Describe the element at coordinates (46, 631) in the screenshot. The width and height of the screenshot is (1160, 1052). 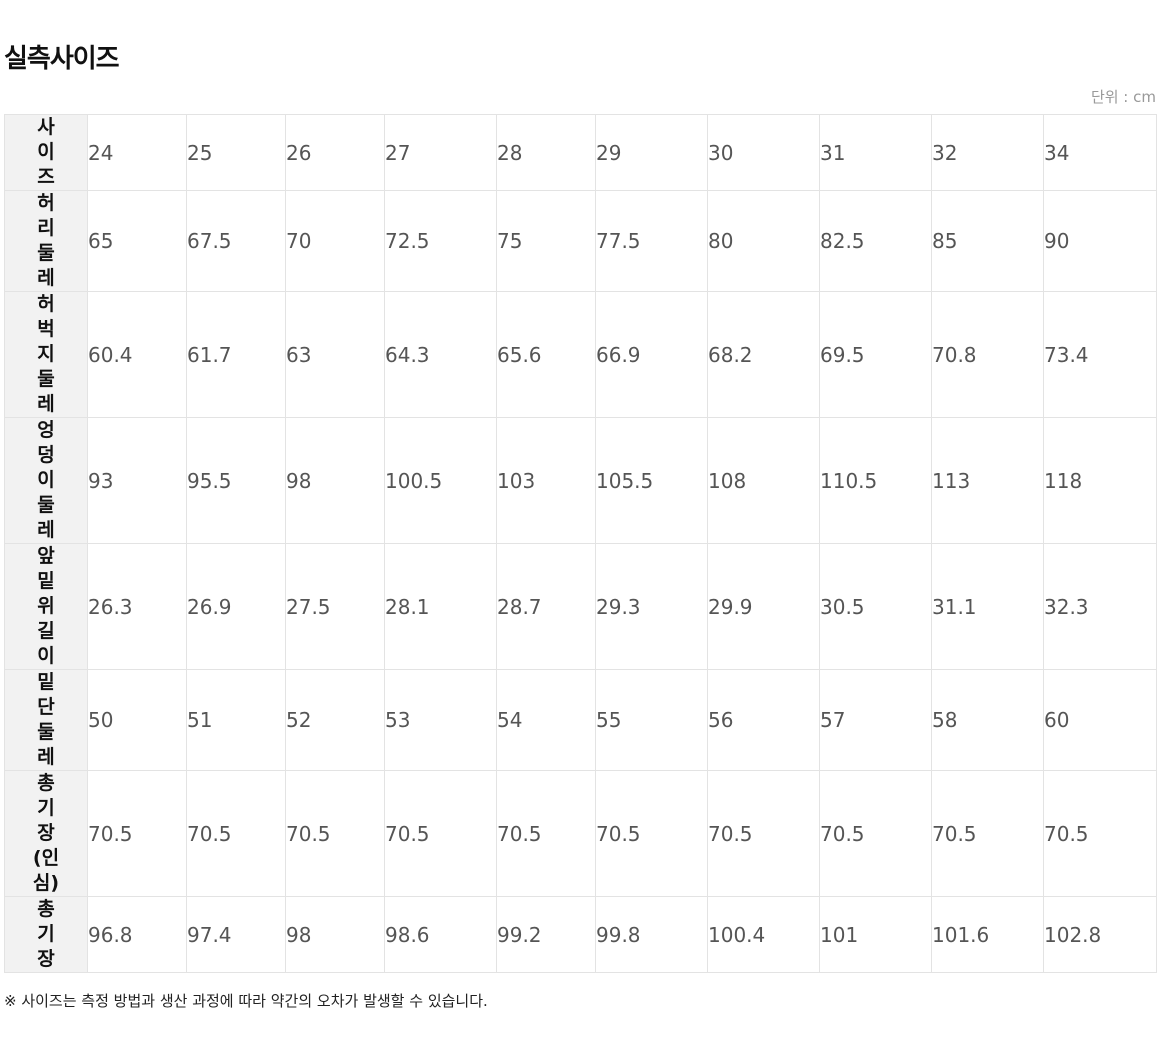
I see `row-header-char: 길` at that location.